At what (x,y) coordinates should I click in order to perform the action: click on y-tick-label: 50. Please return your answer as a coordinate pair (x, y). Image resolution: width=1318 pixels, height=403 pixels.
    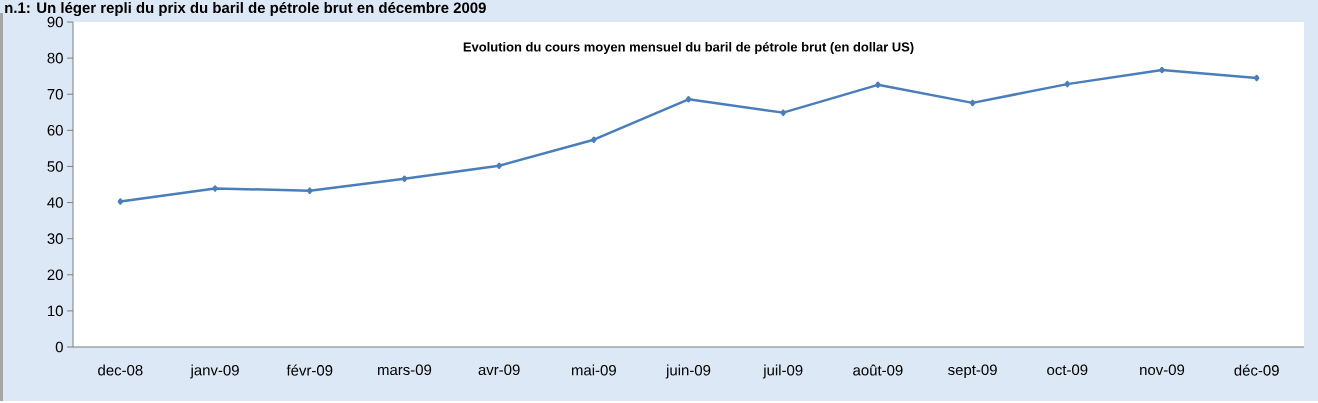
    Looking at the image, I should click on (55, 166).